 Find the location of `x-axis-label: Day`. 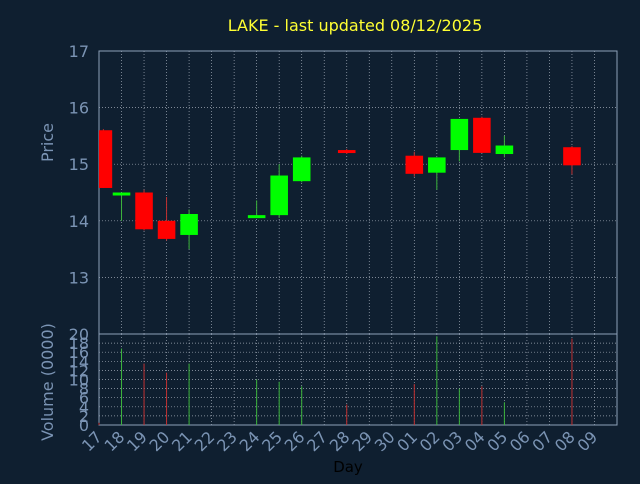

x-axis-label: Day is located at coordinates (348, 467).